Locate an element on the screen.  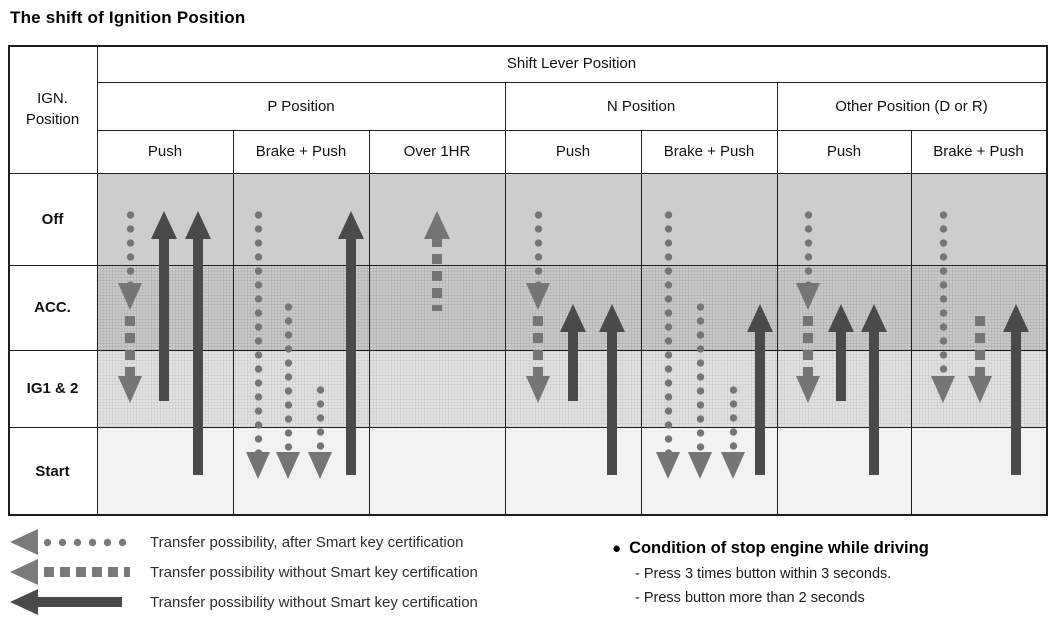
transfer-arrow-p-brakepush-dotted-ig12-to-start-shaft is located at coordinates (320, 418).